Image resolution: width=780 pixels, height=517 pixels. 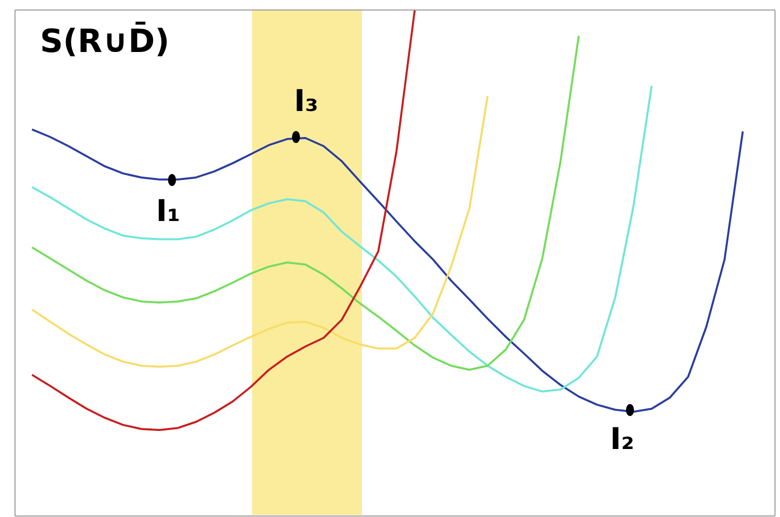 What do you see at coordinates (306, 101) in the screenshot?
I see `annotation: I₃` at bounding box center [306, 101].